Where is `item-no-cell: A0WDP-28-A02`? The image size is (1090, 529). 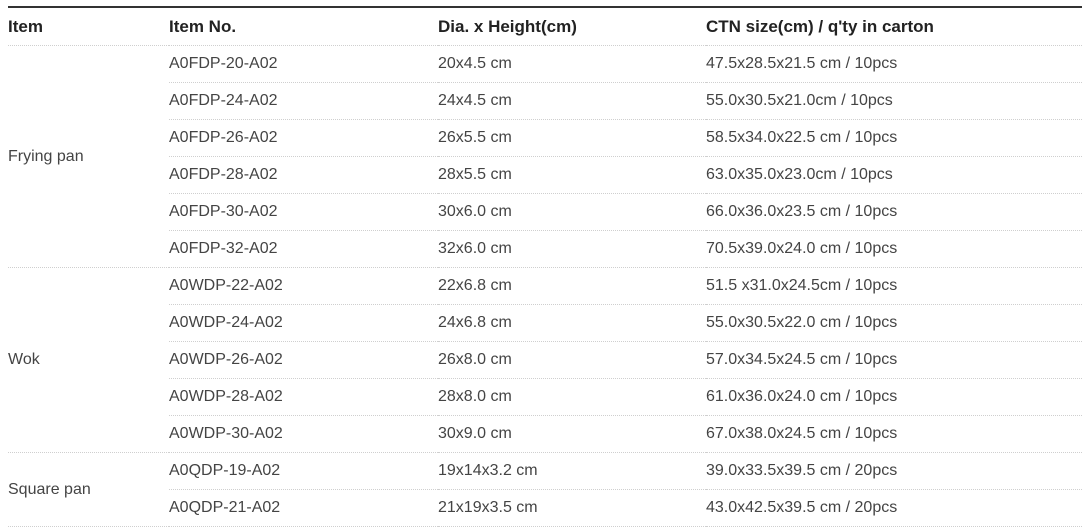 item-no-cell: A0WDP-28-A02 is located at coordinates (303, 397).